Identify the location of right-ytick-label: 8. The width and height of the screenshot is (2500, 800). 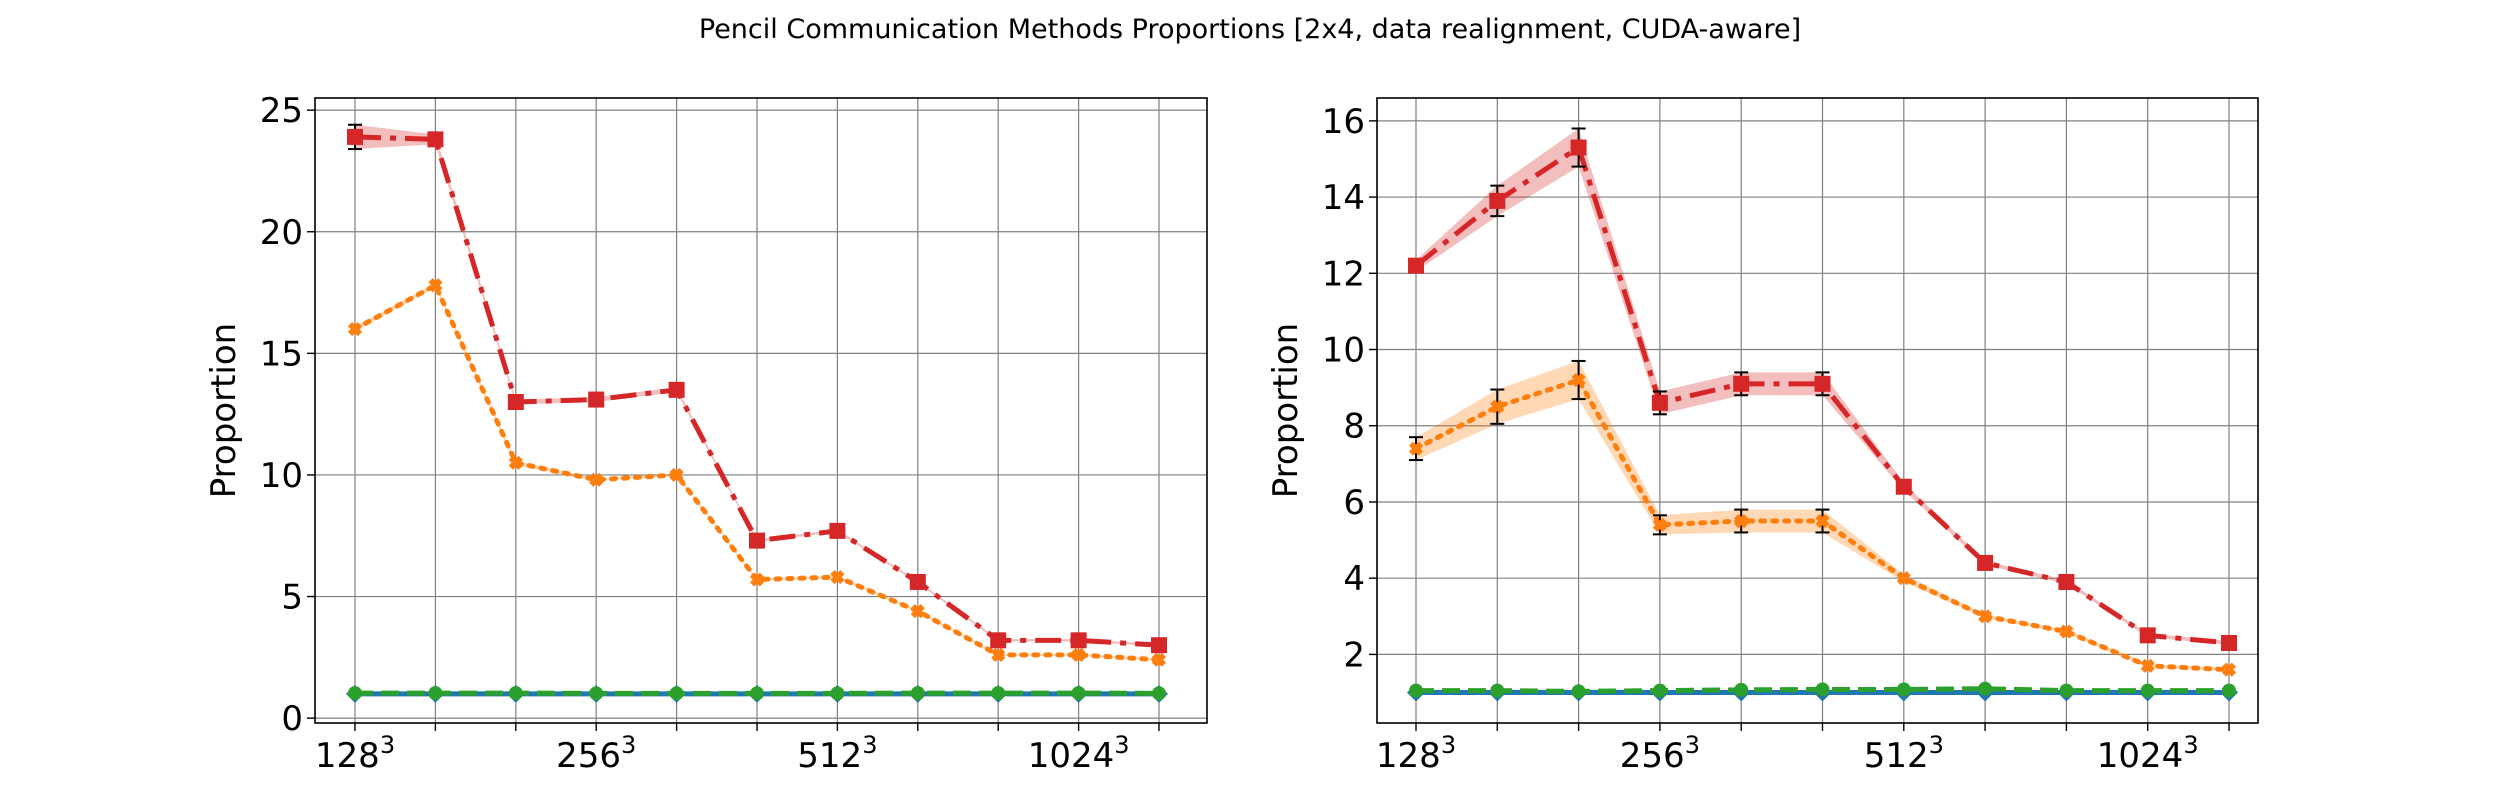
(1354, 427).